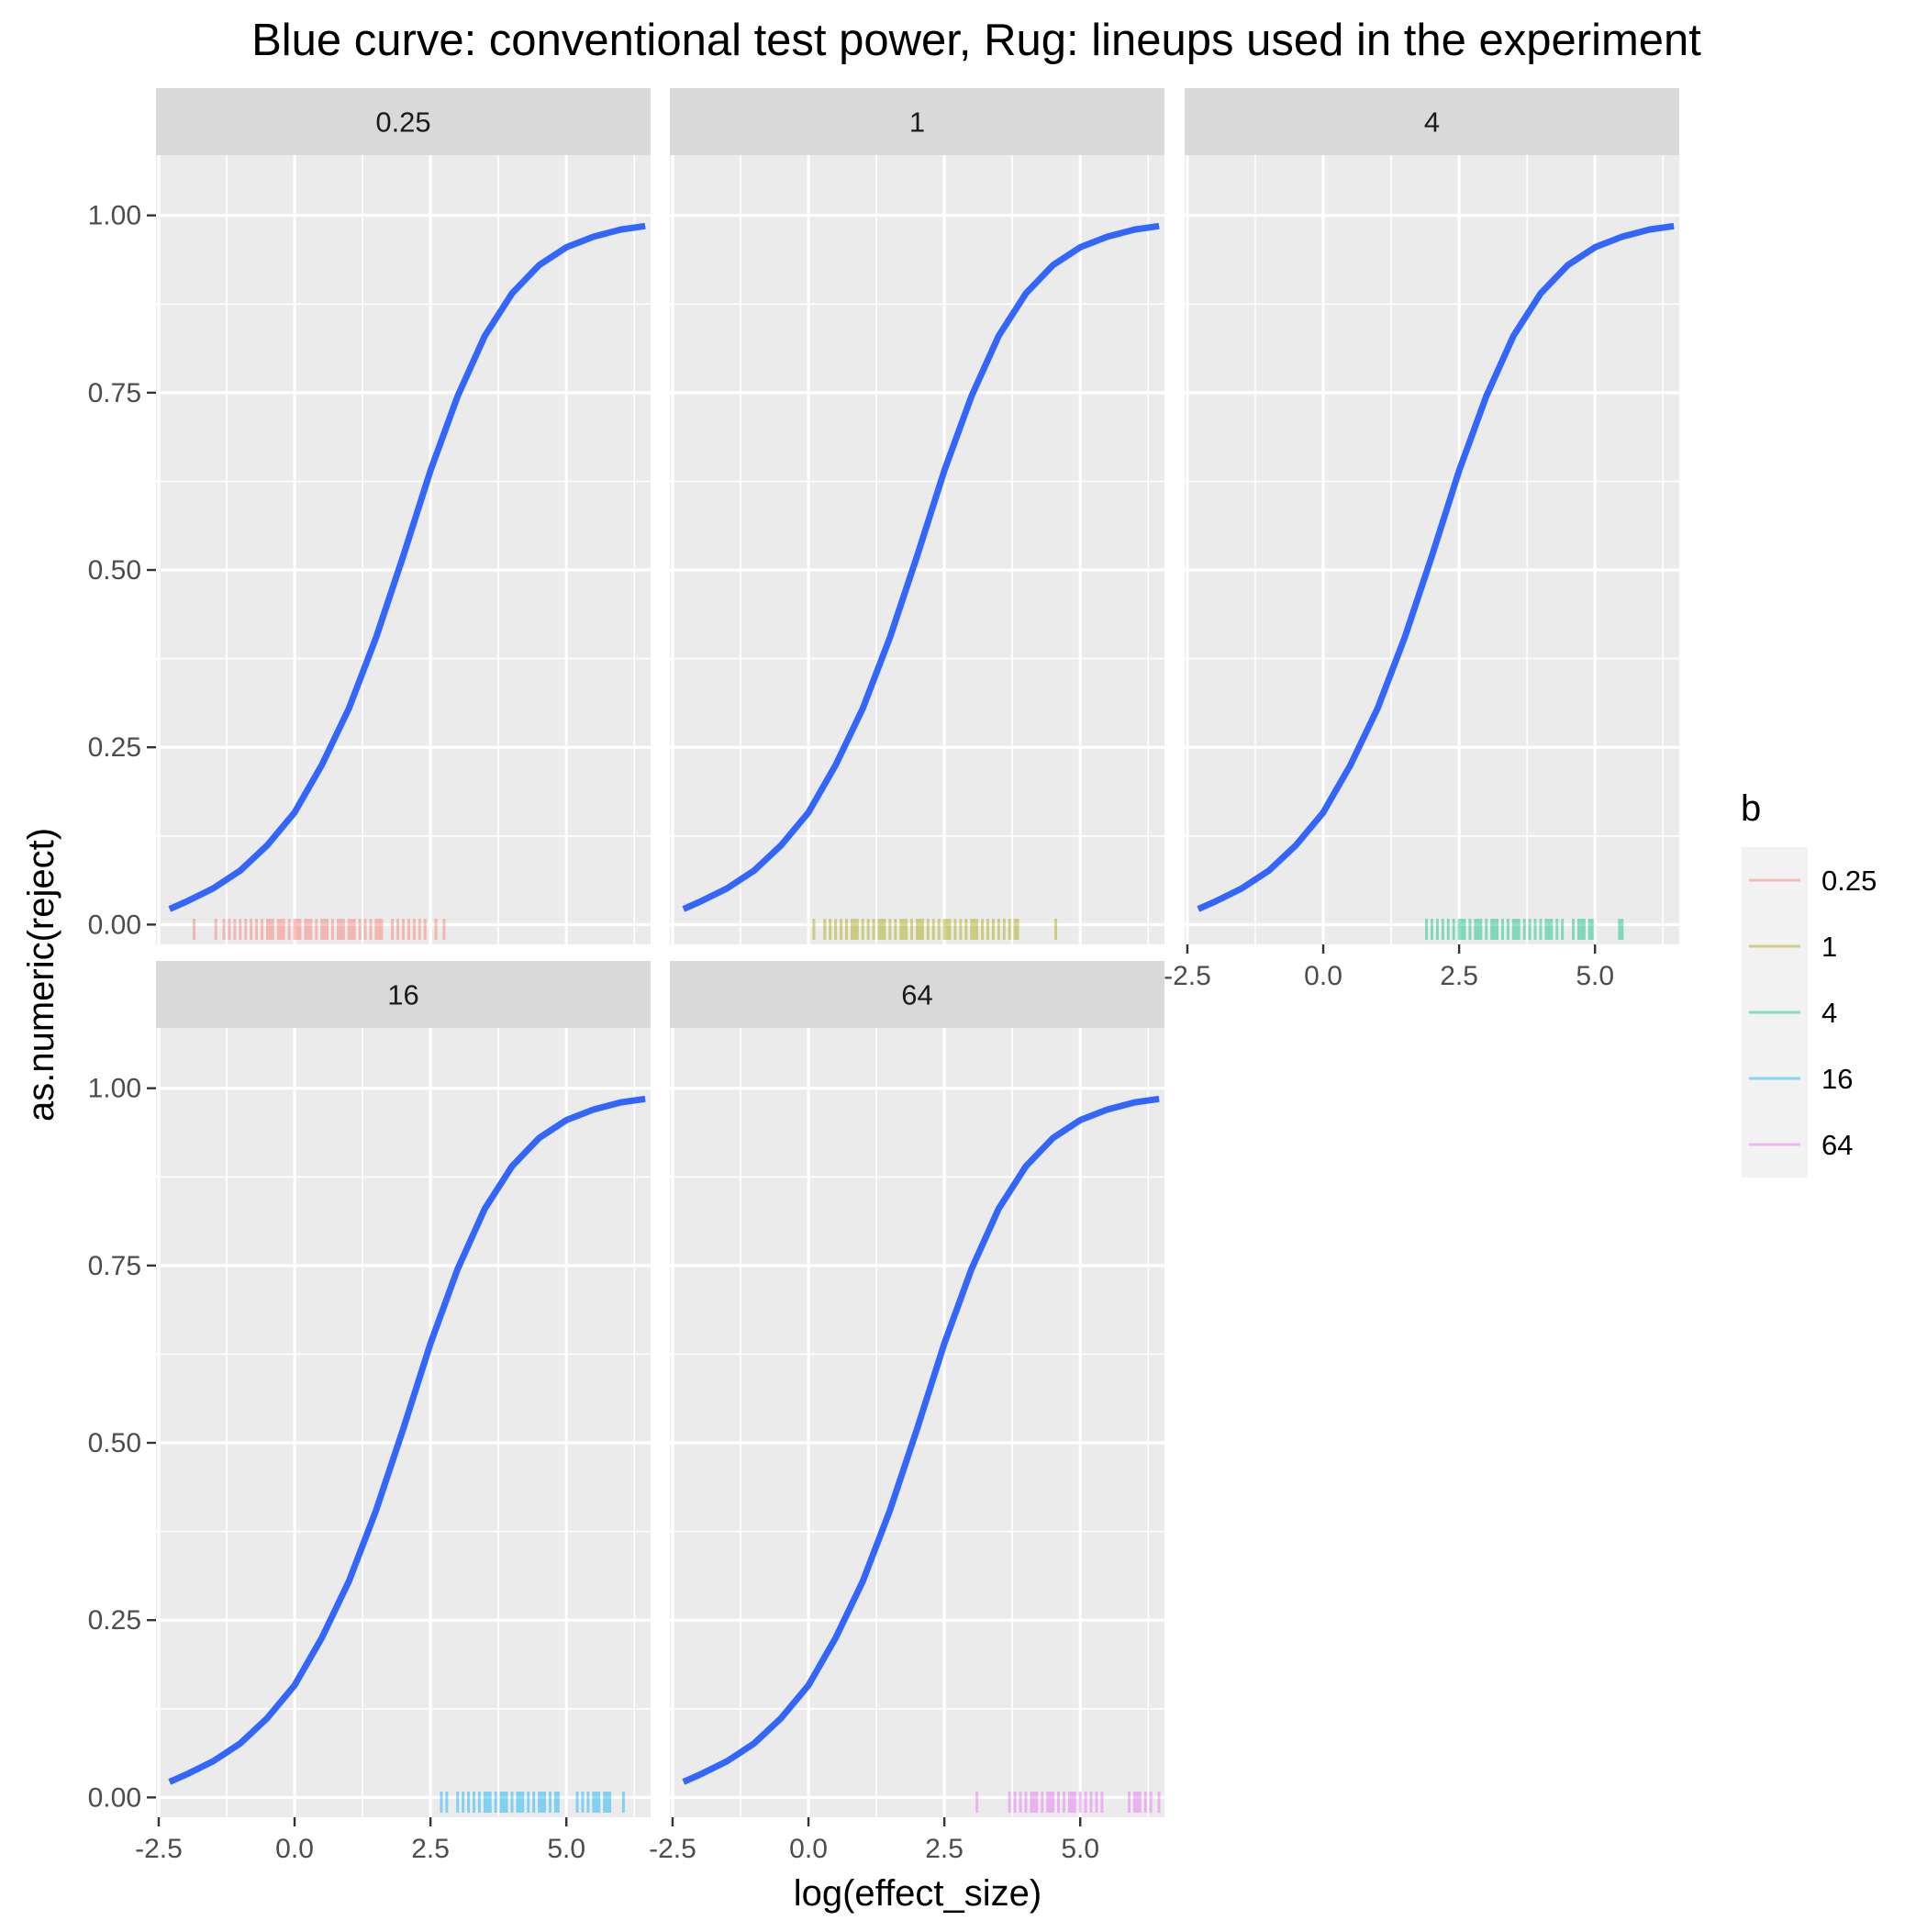 This screenshot has width=1927, height=1932. I want to click on legend-label: 4, so click(1829, 1013).